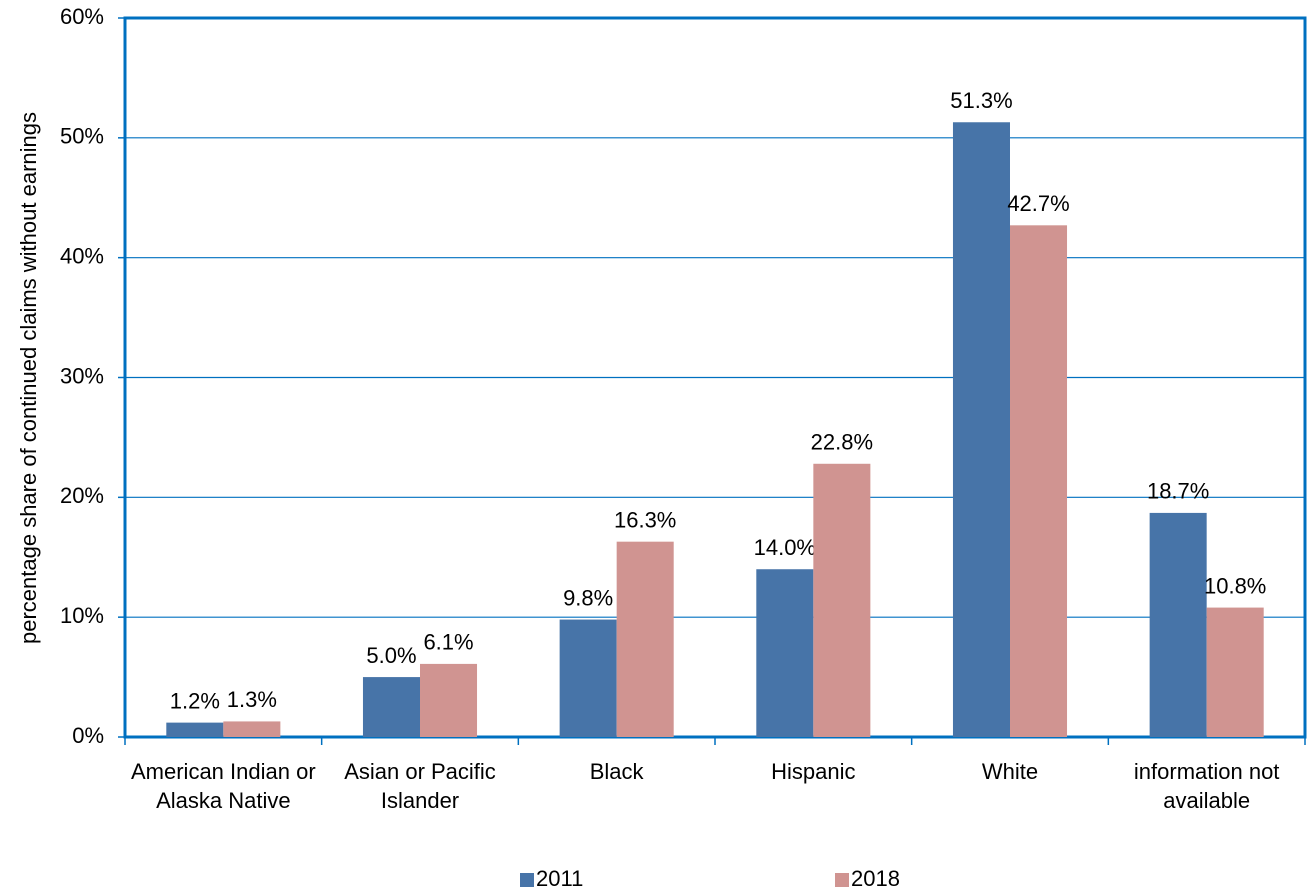 The image size is (1307, 893). What do you see at coordinates (1178, 491) in the screenshot?
I see `value-label: 18.7%` at bounding box center [1178, 491].